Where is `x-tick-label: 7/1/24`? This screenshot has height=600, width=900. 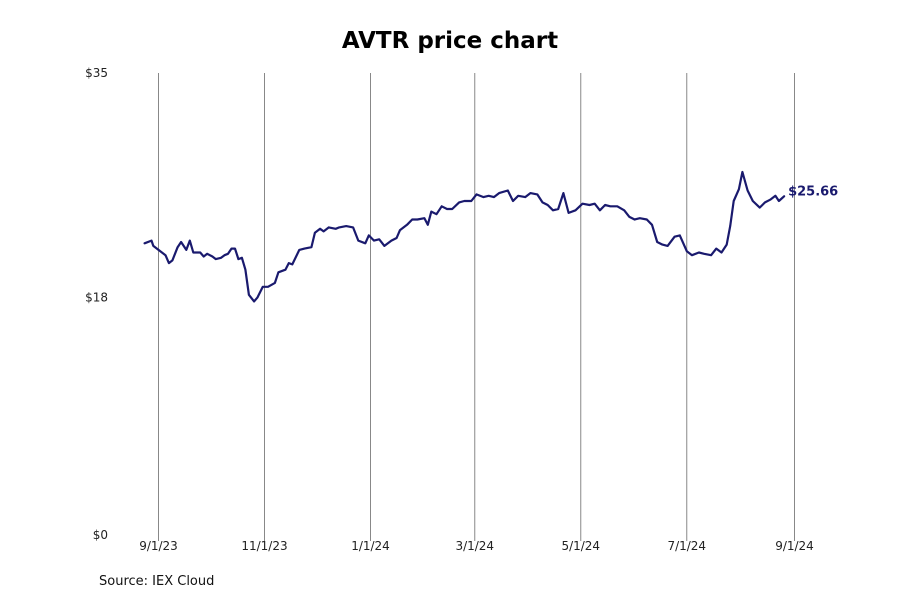
x-tick-label: 7/1/24 is located at coordinates (686, 546).